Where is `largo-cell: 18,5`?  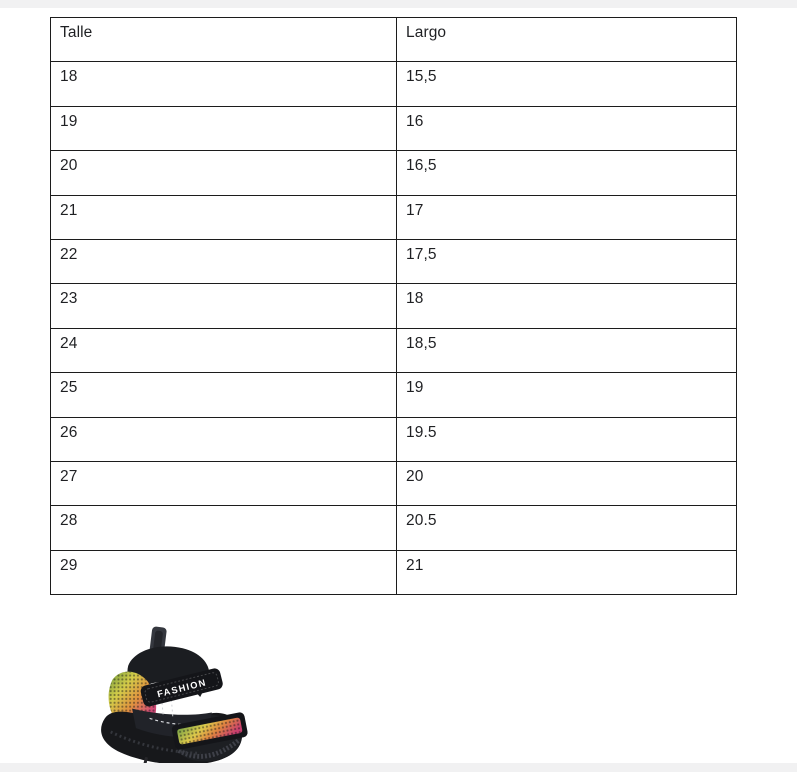
largo-cell: 18,5 is located at coordinates (566, 350).